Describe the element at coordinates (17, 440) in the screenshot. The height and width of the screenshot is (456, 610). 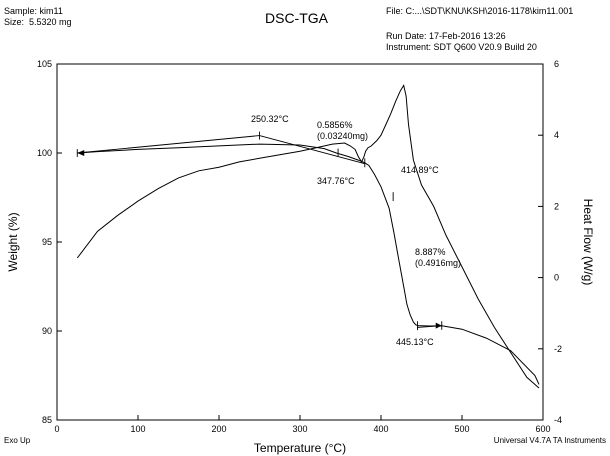
I see `exo-up-label: Exo Up` at that location.